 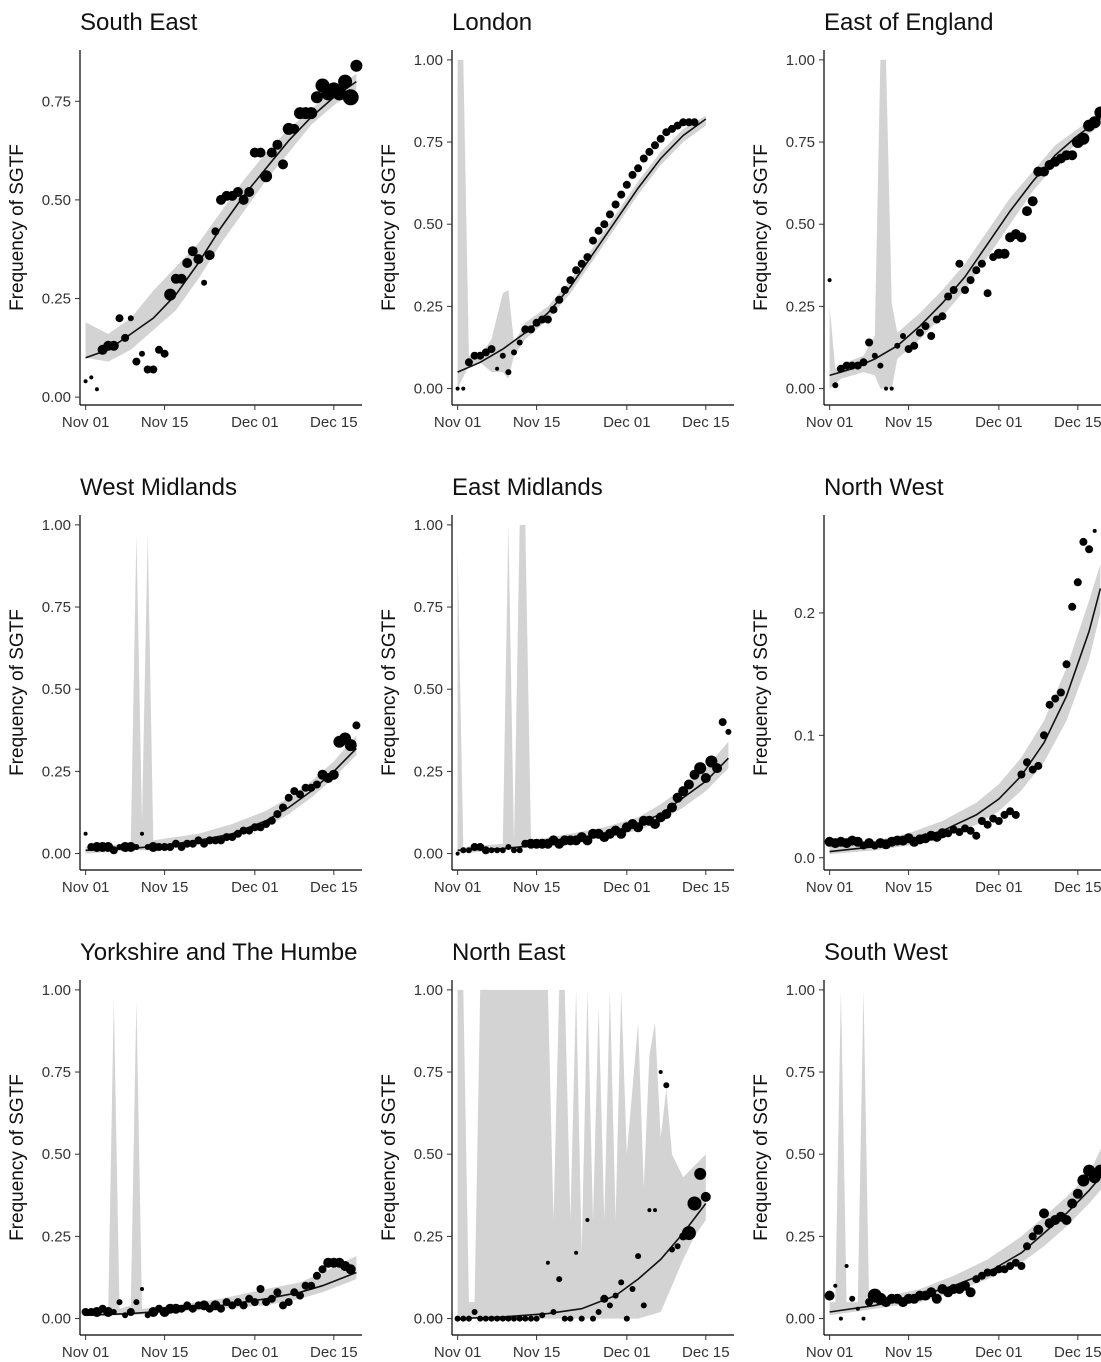 I want to click on y-tick-label: 0.2, so click(x=804, y=613).